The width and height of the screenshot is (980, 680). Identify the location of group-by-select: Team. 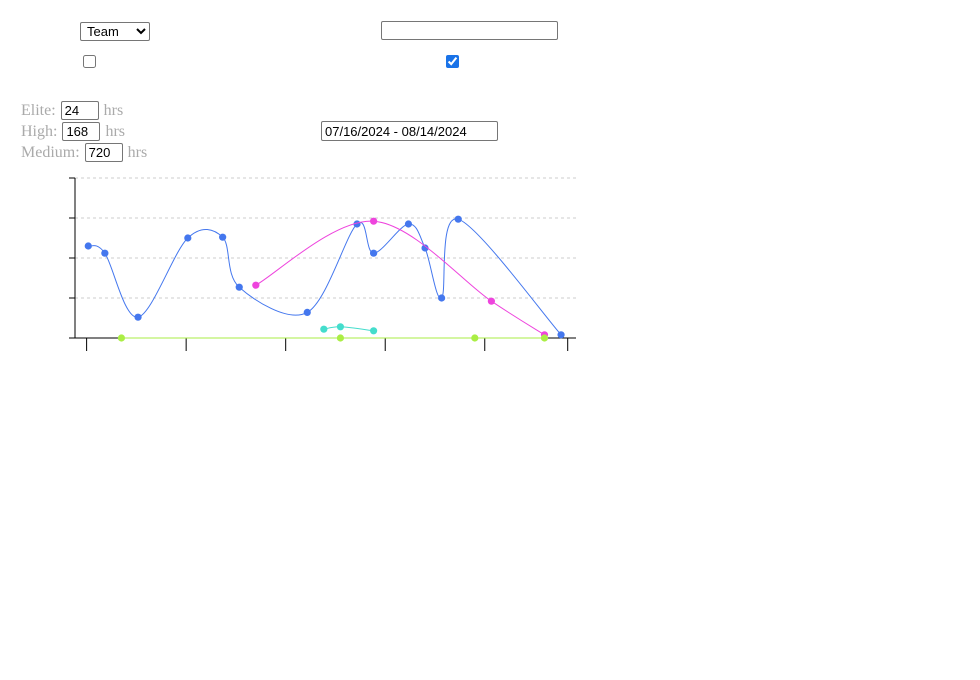
(115, 31).